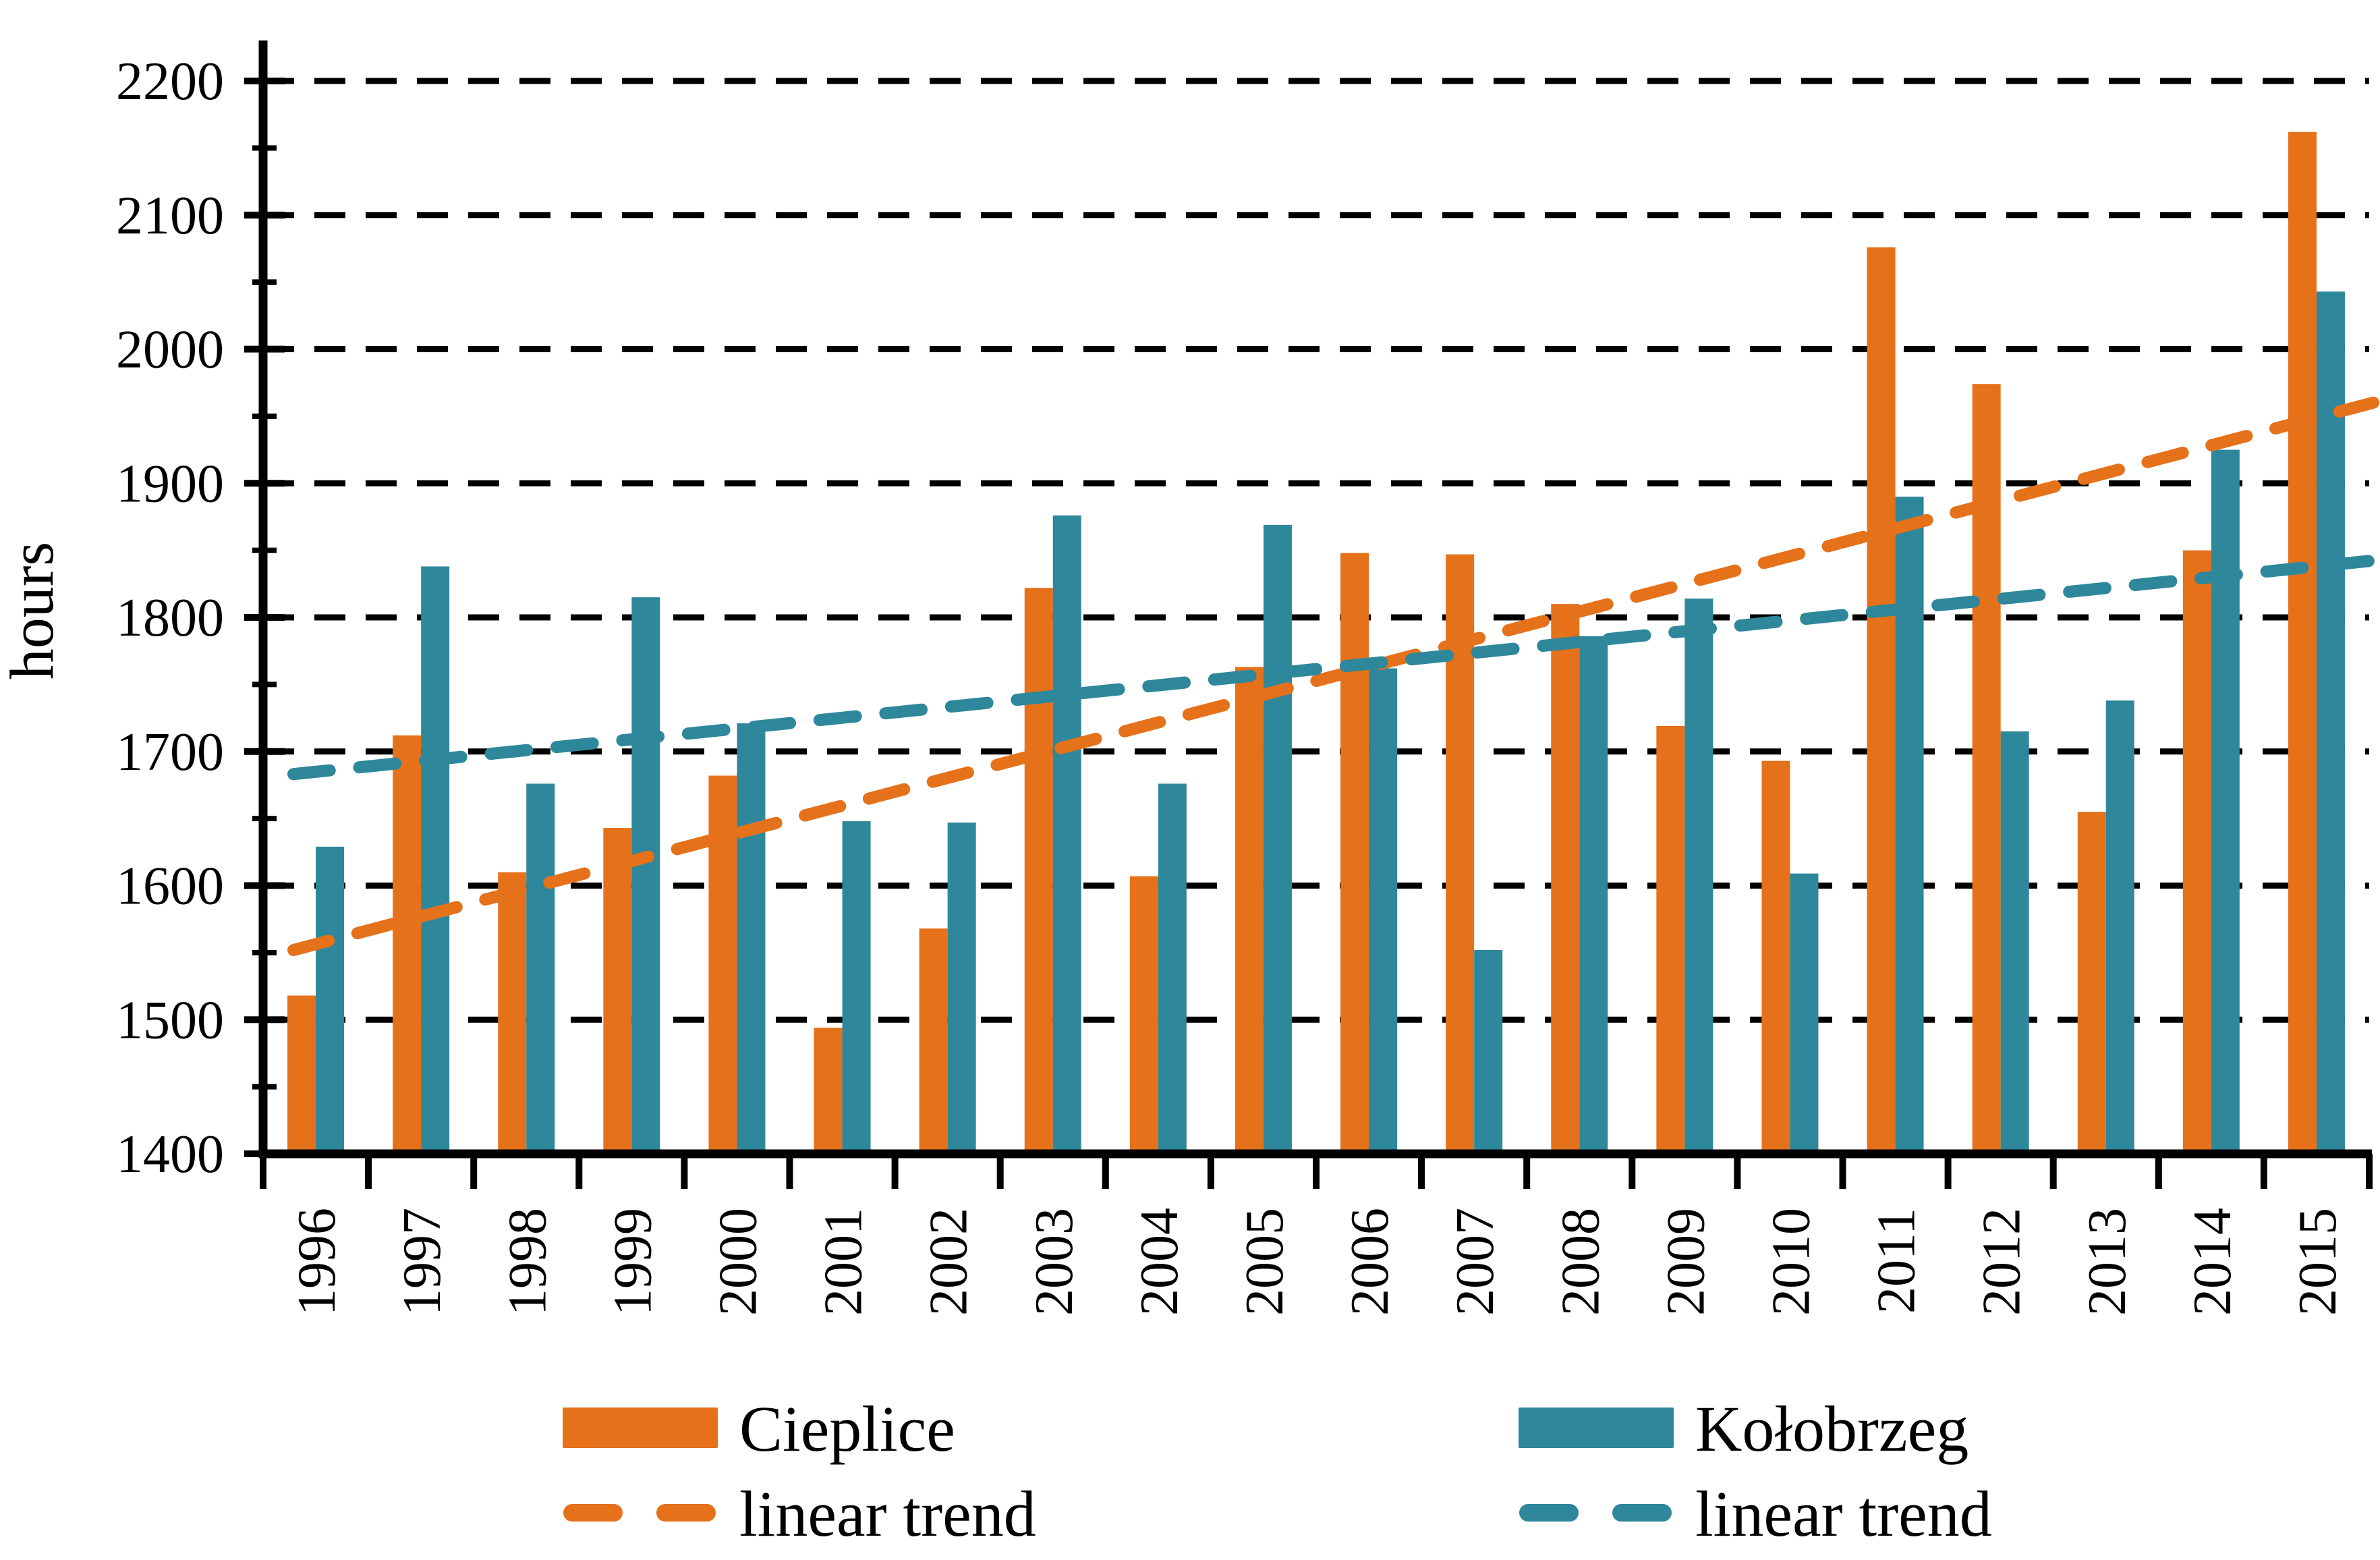 The height and width of the screenshot is (1560, 2380). Describe the element at coordinates (170, 1154) in the screenshot. I see `y-tick-label-1400: 1400` at that location.